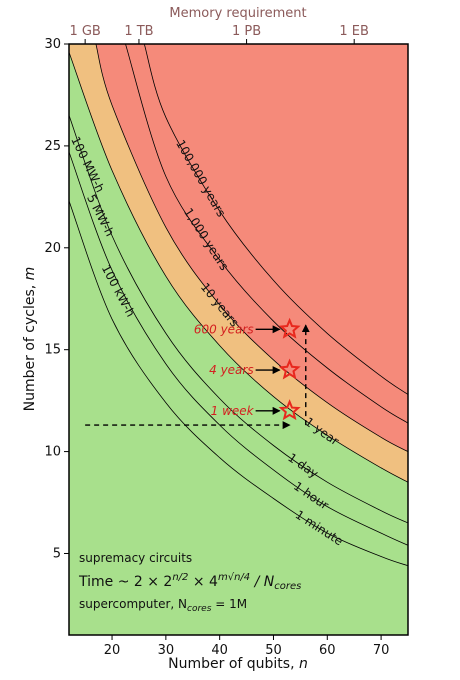 This screenshot has height=680, width=460. I want to click on annotation-line3-suffix: = 1M, so click(229, 604).